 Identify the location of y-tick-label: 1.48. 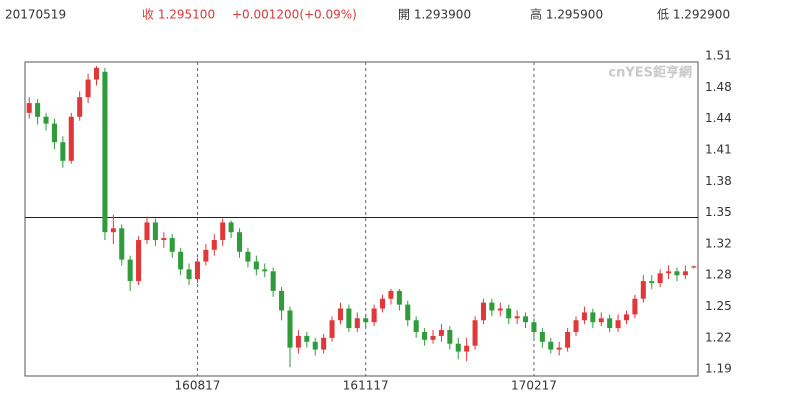
(718, 87).